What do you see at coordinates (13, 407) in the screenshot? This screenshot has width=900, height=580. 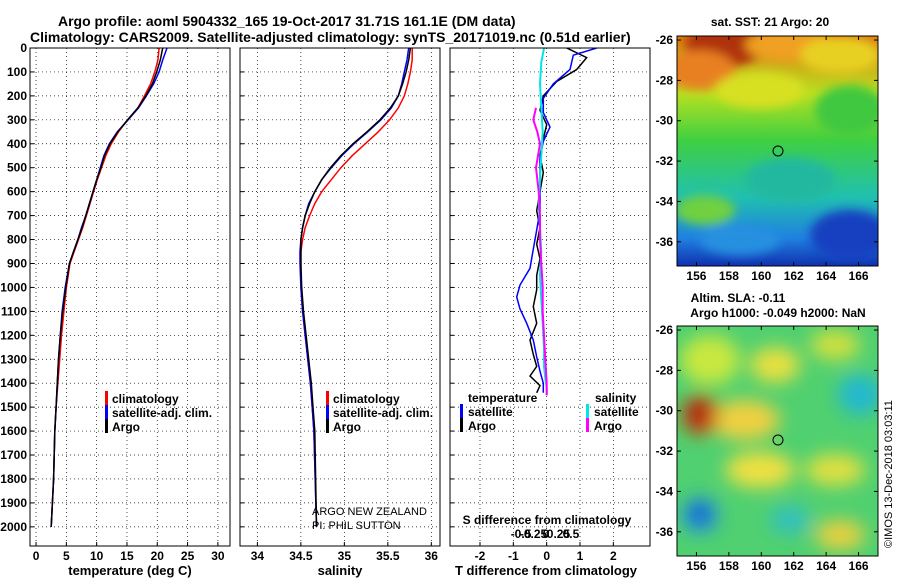 I see `y-tick-label: 1500` at bounding box center [13, 407].